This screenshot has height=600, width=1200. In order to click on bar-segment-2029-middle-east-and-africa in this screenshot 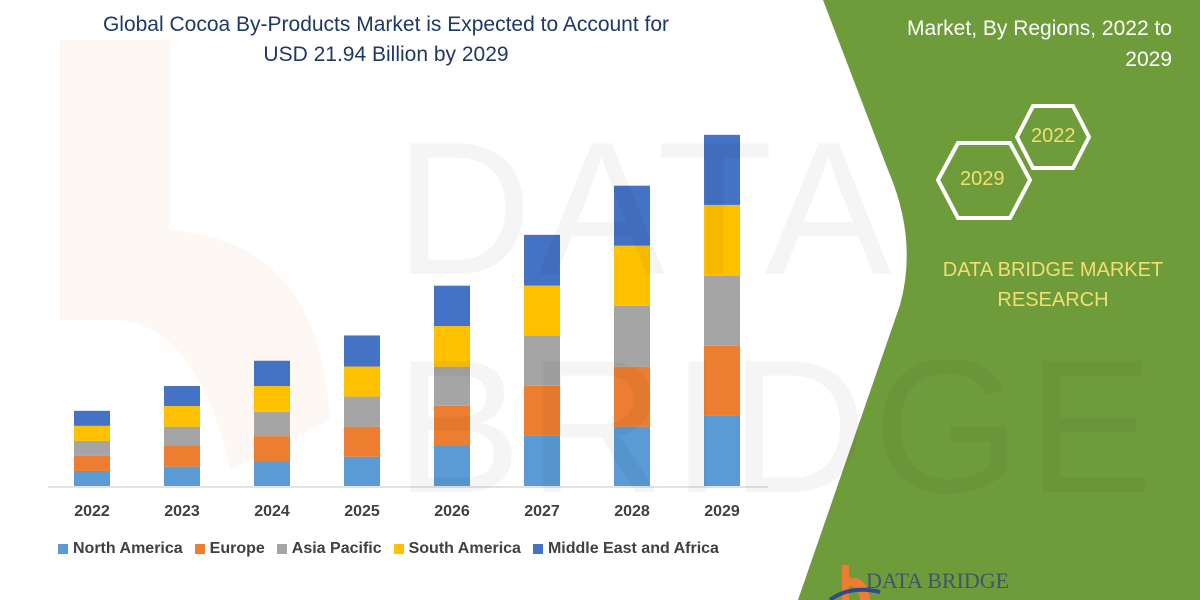, I will do `click(722, 169)`.